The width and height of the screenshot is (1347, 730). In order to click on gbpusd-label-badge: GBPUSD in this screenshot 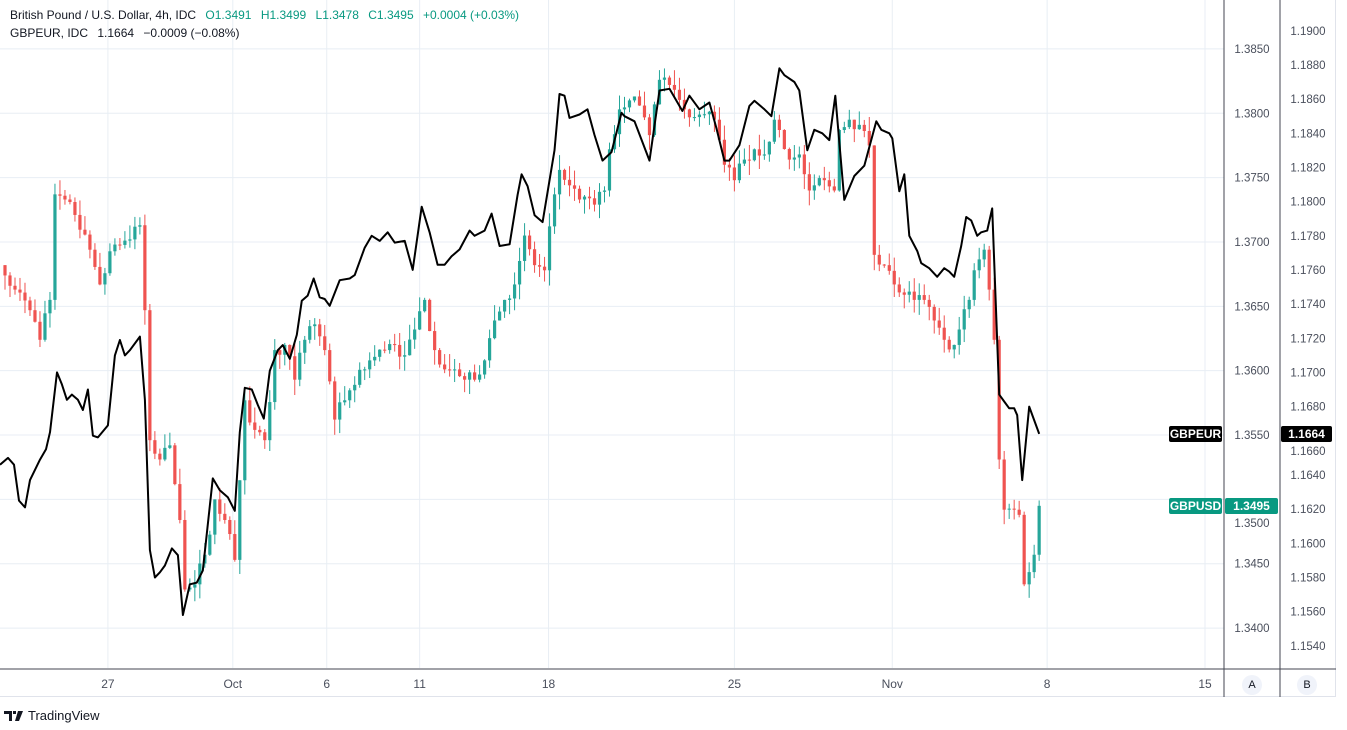, I will do `click(1195, 506)`.